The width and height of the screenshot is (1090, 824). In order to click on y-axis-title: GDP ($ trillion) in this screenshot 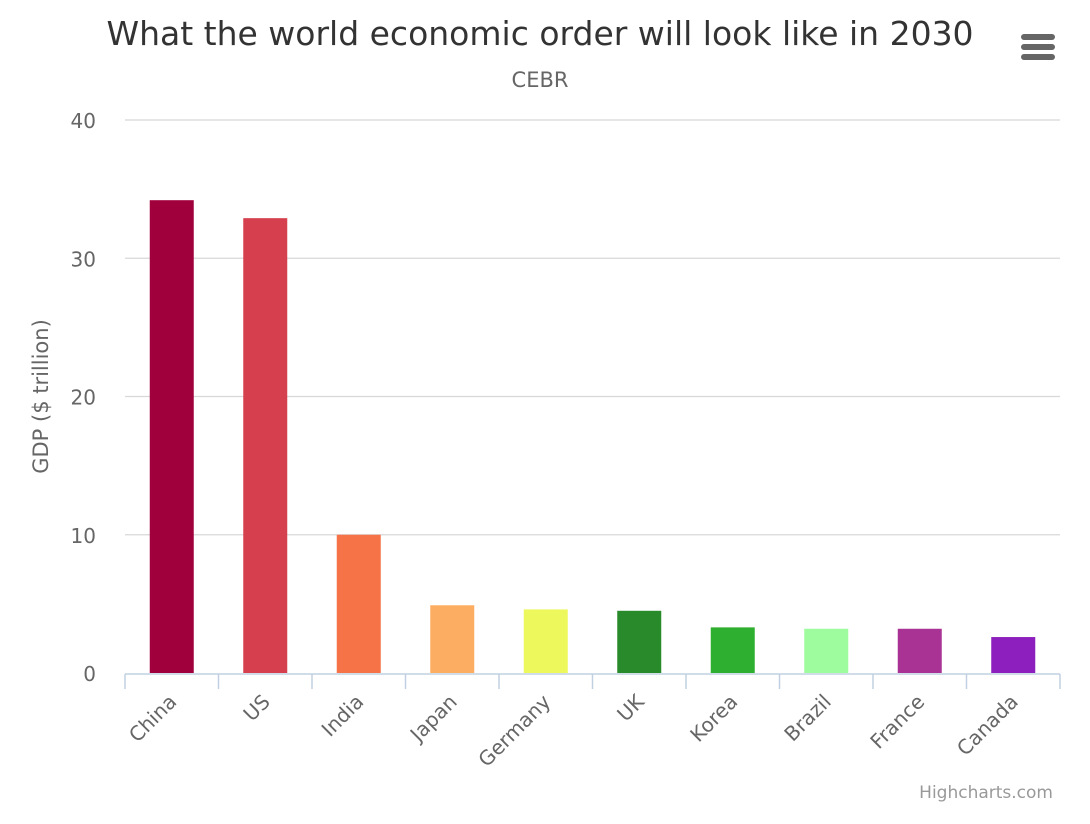, I will do `click(41, 396)`.